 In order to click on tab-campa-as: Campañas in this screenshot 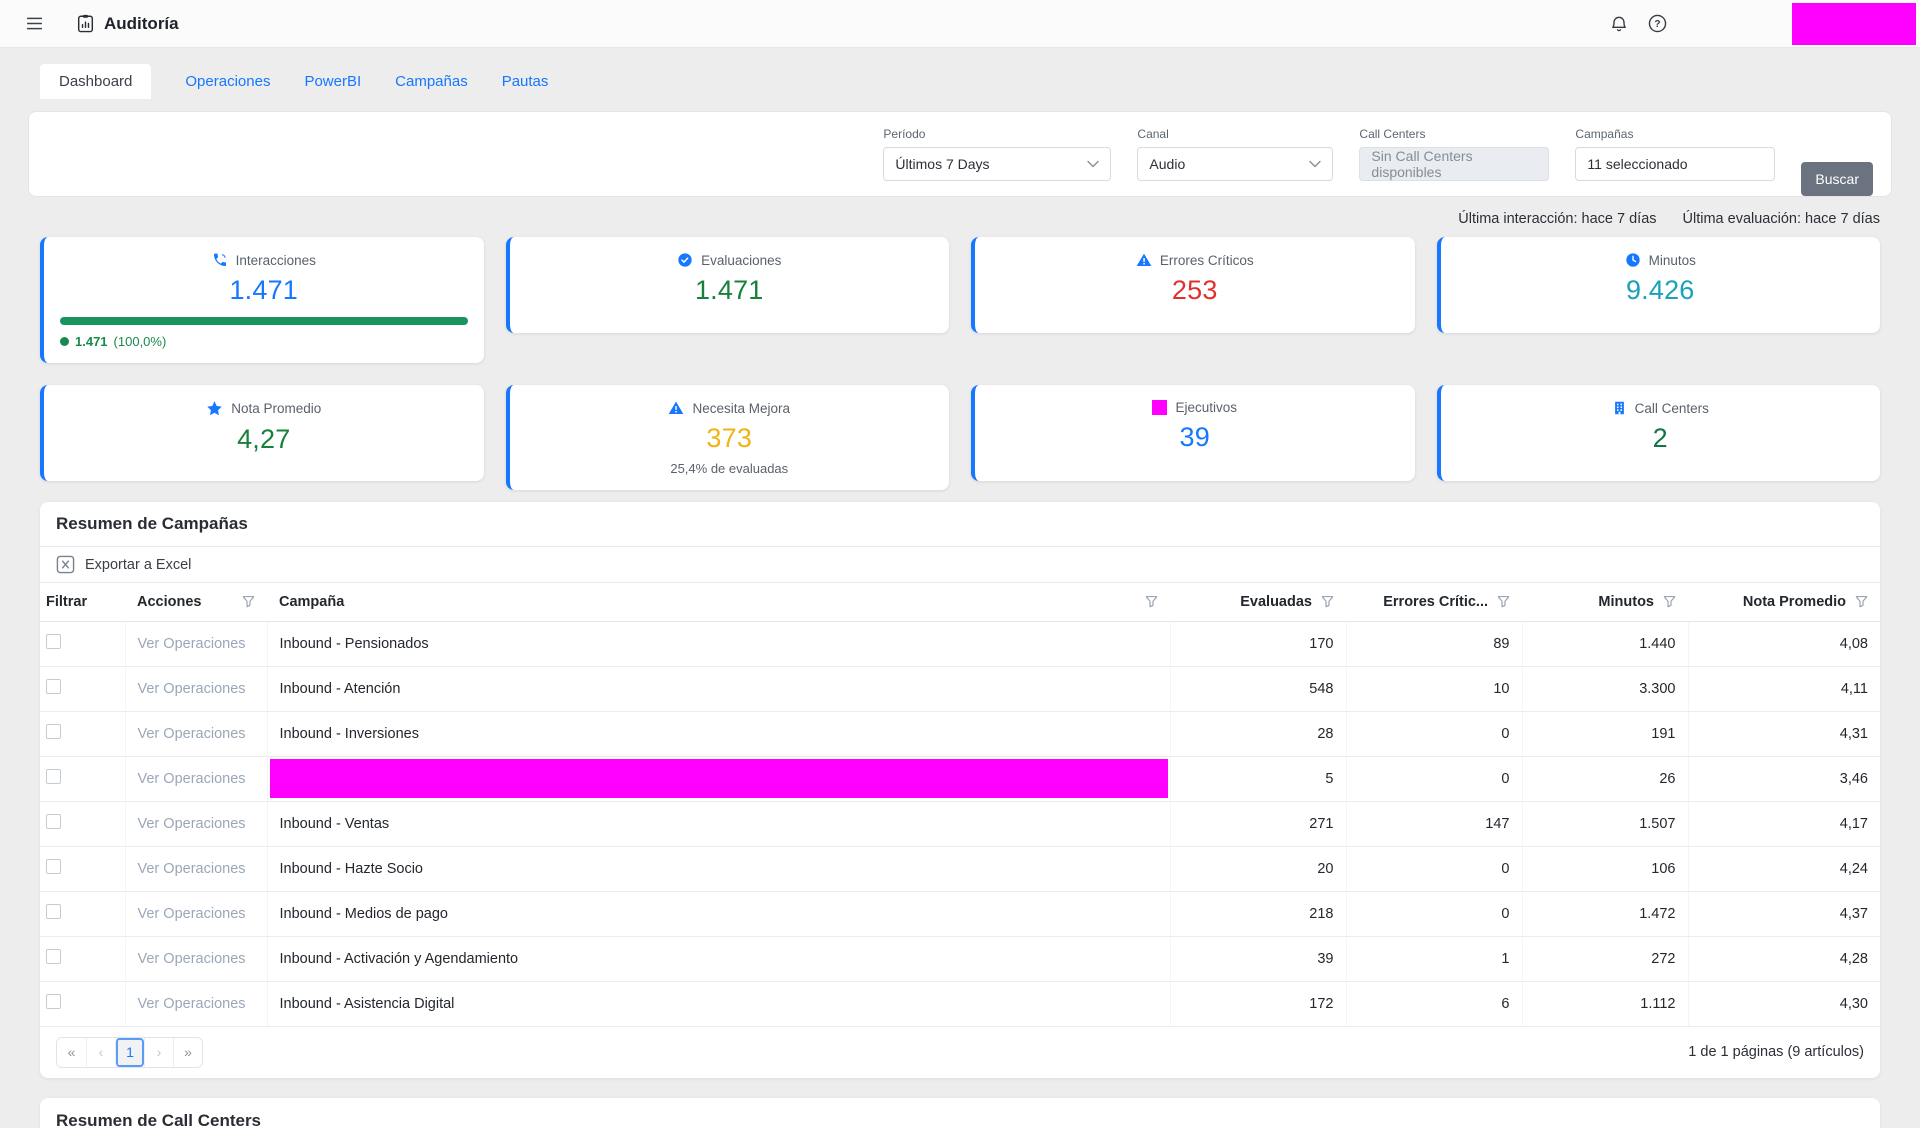, I will do `click(431, 81)`.